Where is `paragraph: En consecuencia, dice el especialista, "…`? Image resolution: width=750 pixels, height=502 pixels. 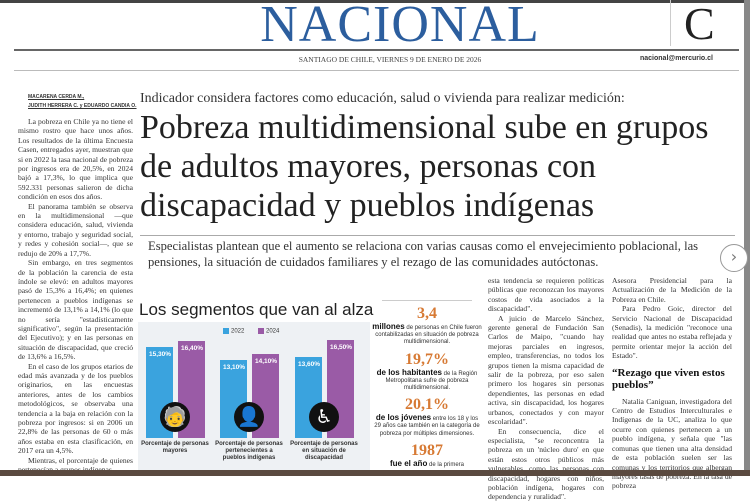 paragraph: En consecuencia, dice el especialista, "… is located at coordinates (546, 464).